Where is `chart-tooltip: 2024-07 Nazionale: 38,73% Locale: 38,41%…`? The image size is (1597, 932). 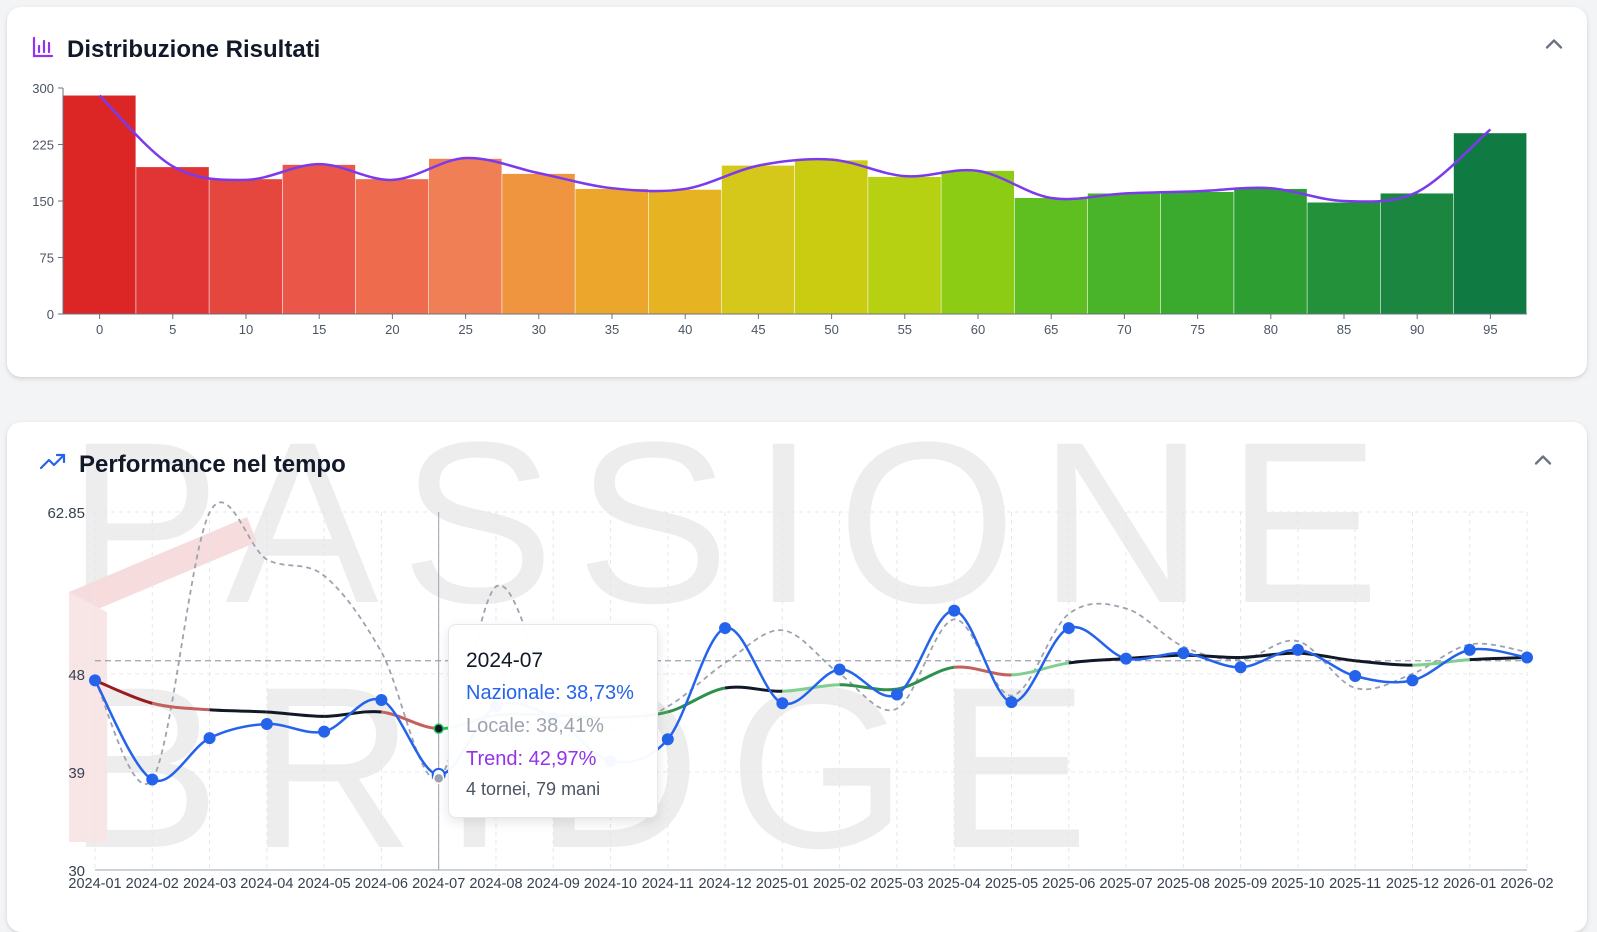 chart-tooltip: 2024-07 Nazionale: 38,73% Locale: 38,41%… is located at coordinates (553, 721).